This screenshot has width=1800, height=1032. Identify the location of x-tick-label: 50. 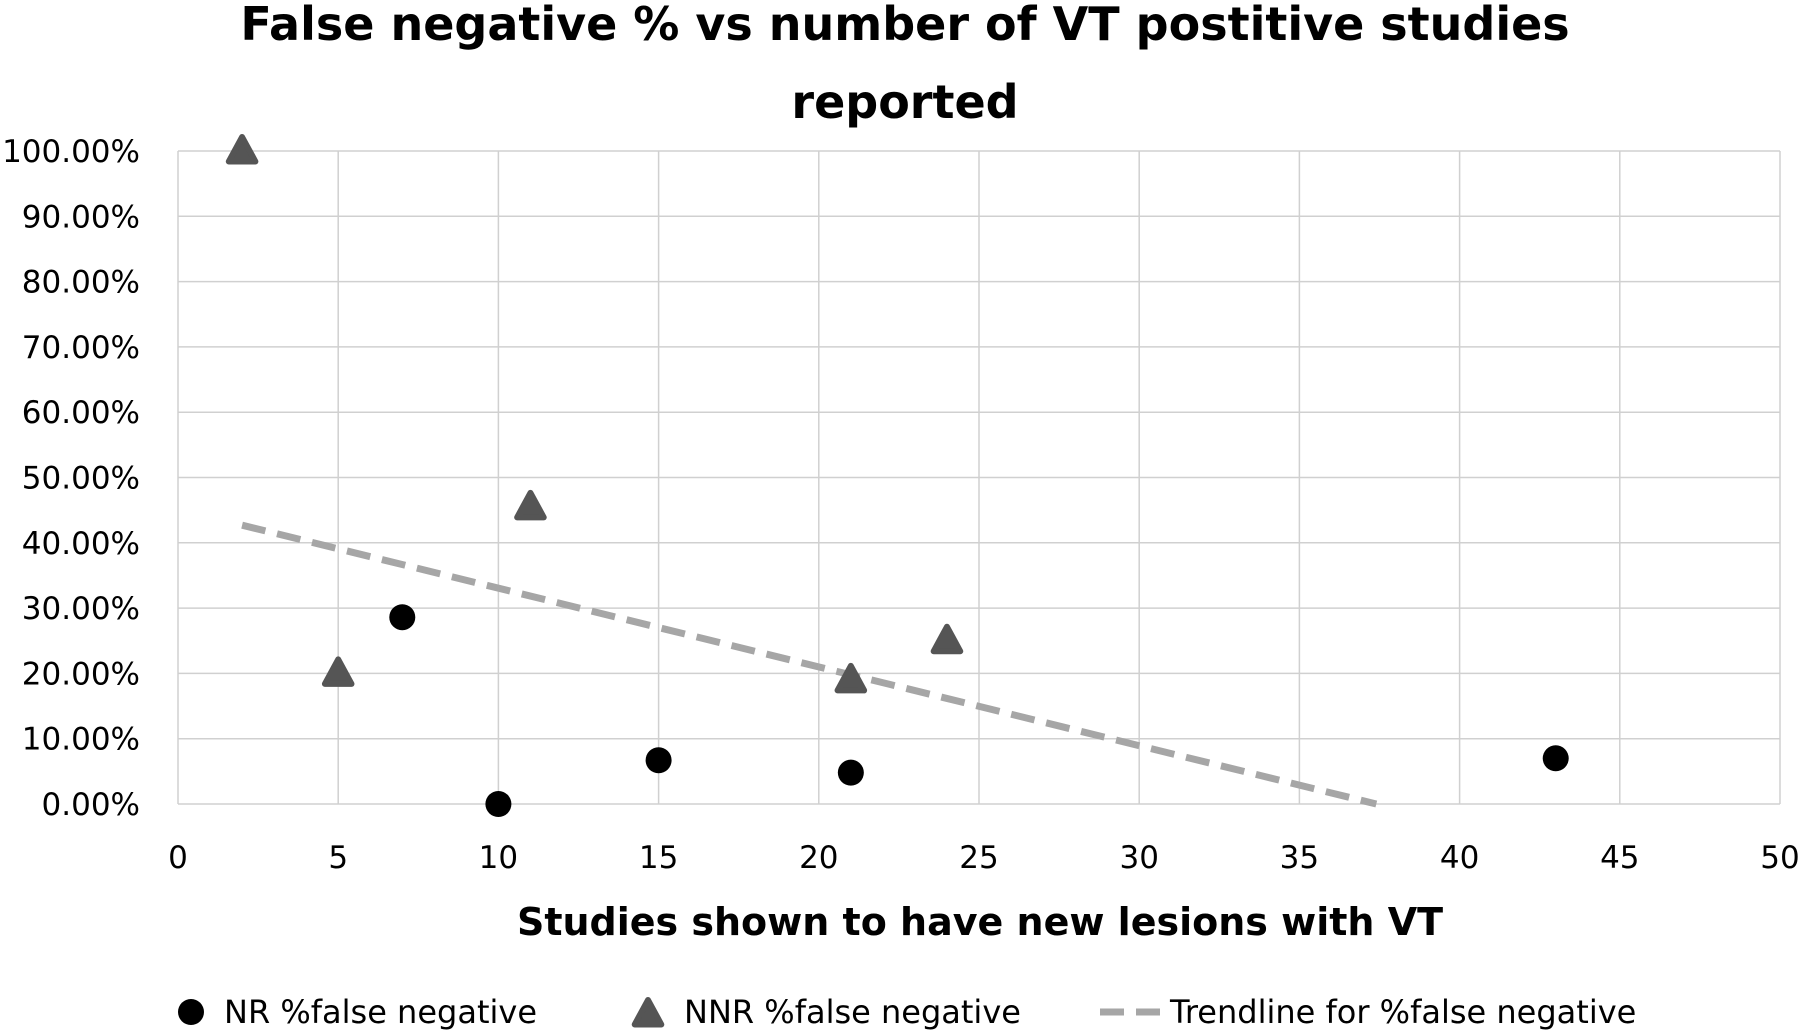
(1779, 858).